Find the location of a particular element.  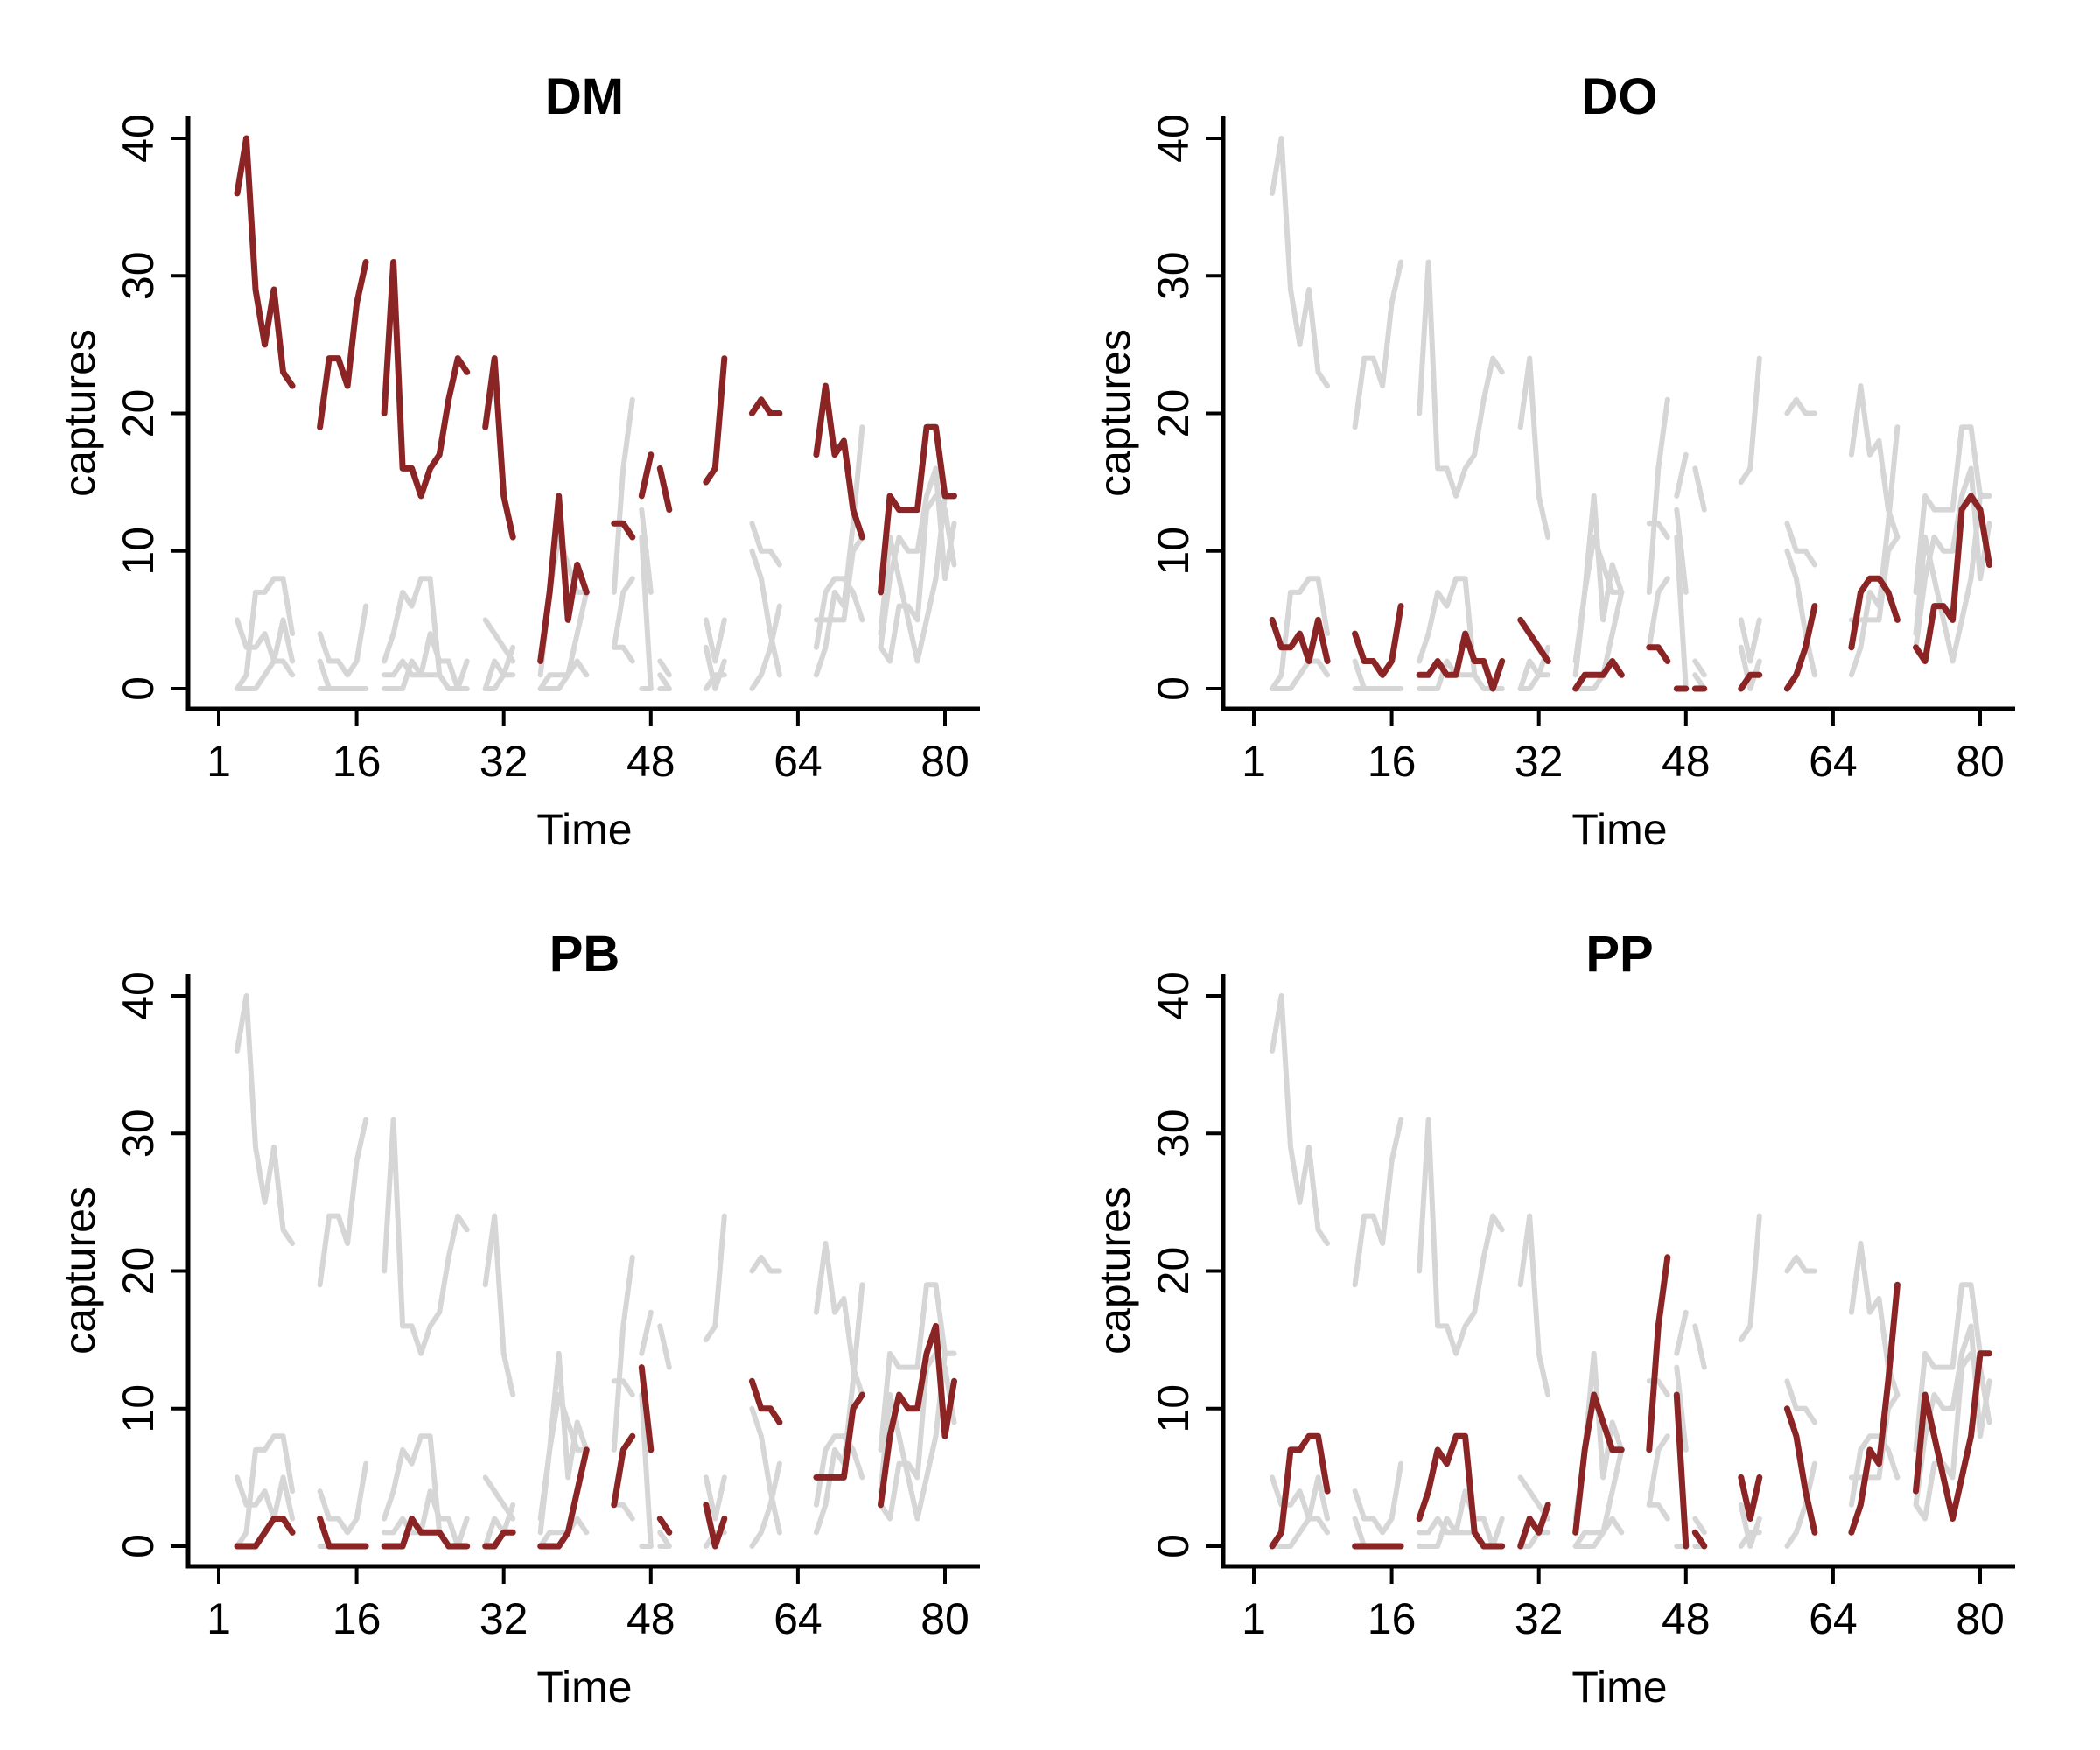

x-tick-label: 1 is located at coordinates (218, 761).